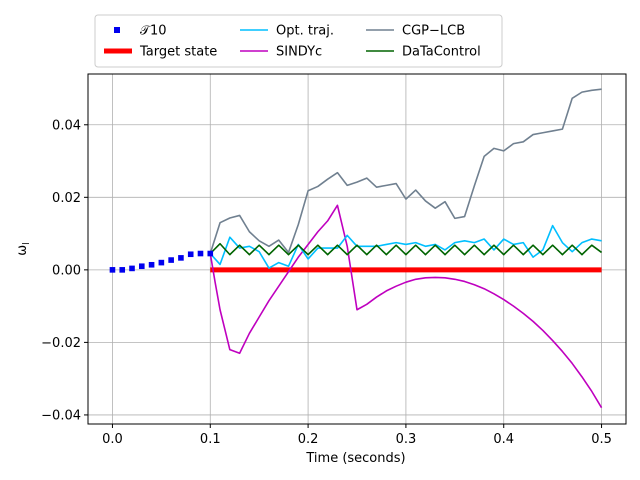 Image resolution: width=640 pixels, height=480 pixels. I want to click on y-axis: −0.04 −0.02 0.00 0.02 0.04, so click(64, 270).